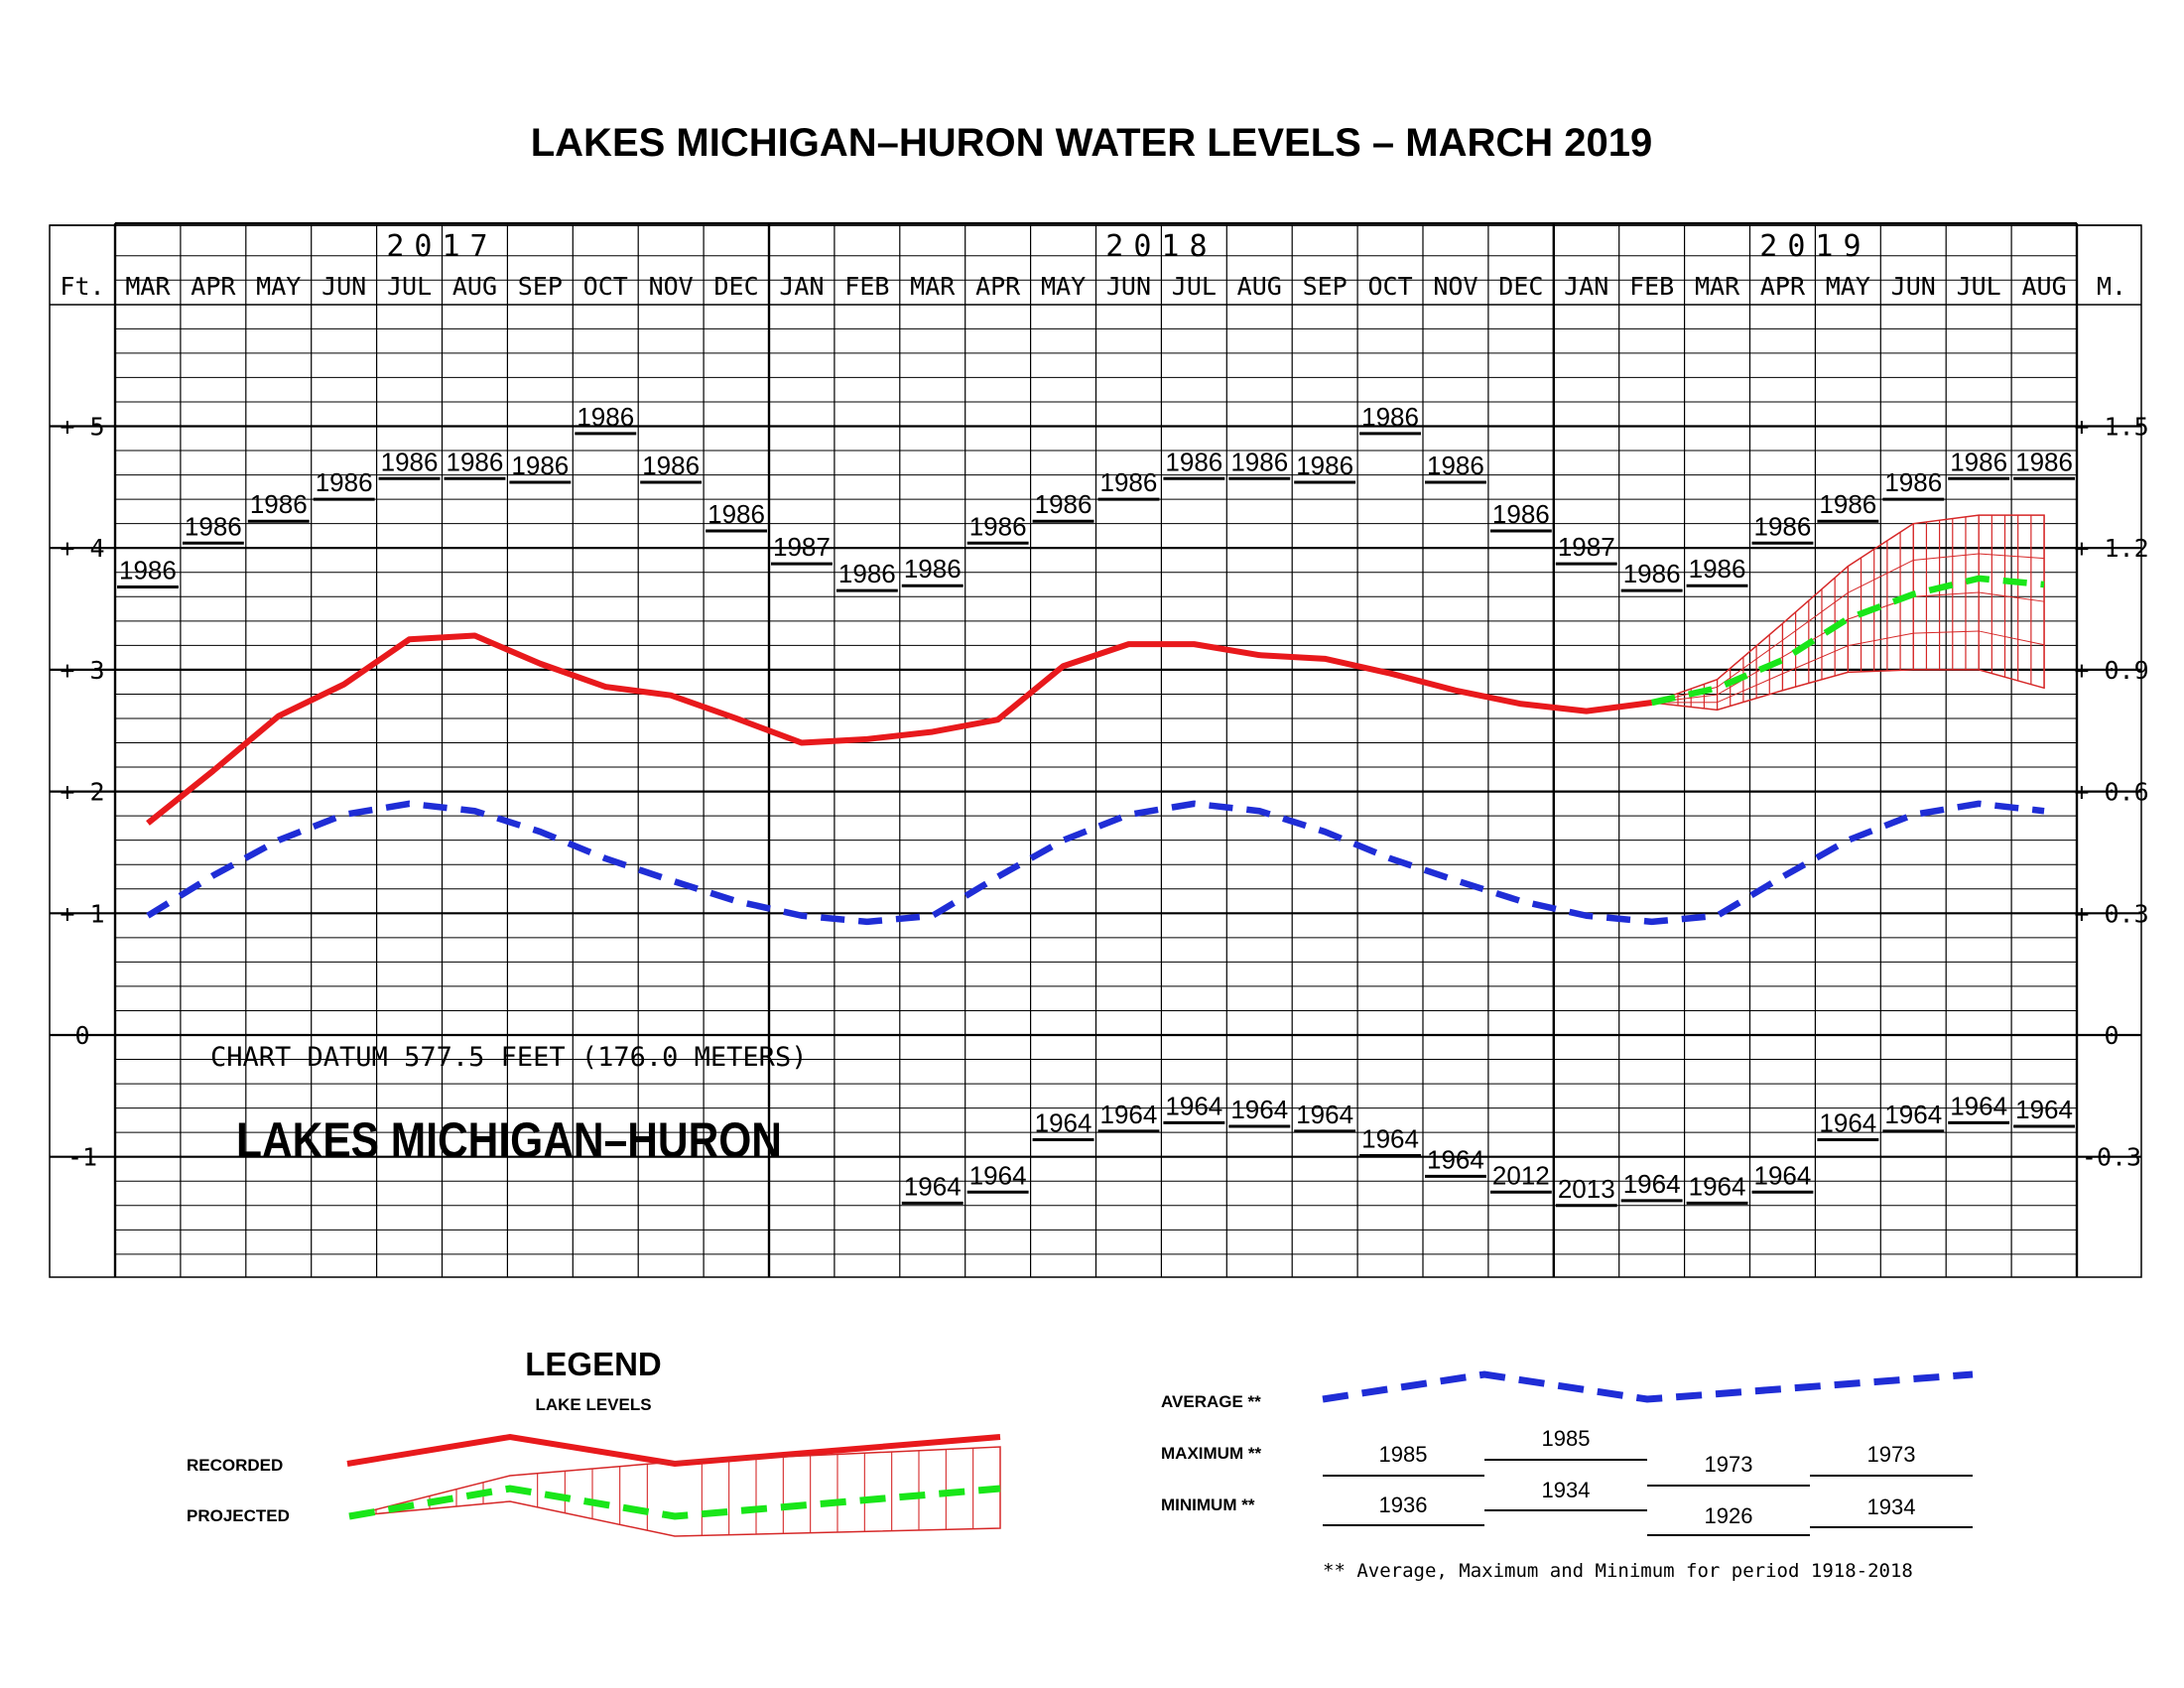 The image size is (2184, 1688). I want to click on right-tick-label: + 0.6, so click(2111, 793).